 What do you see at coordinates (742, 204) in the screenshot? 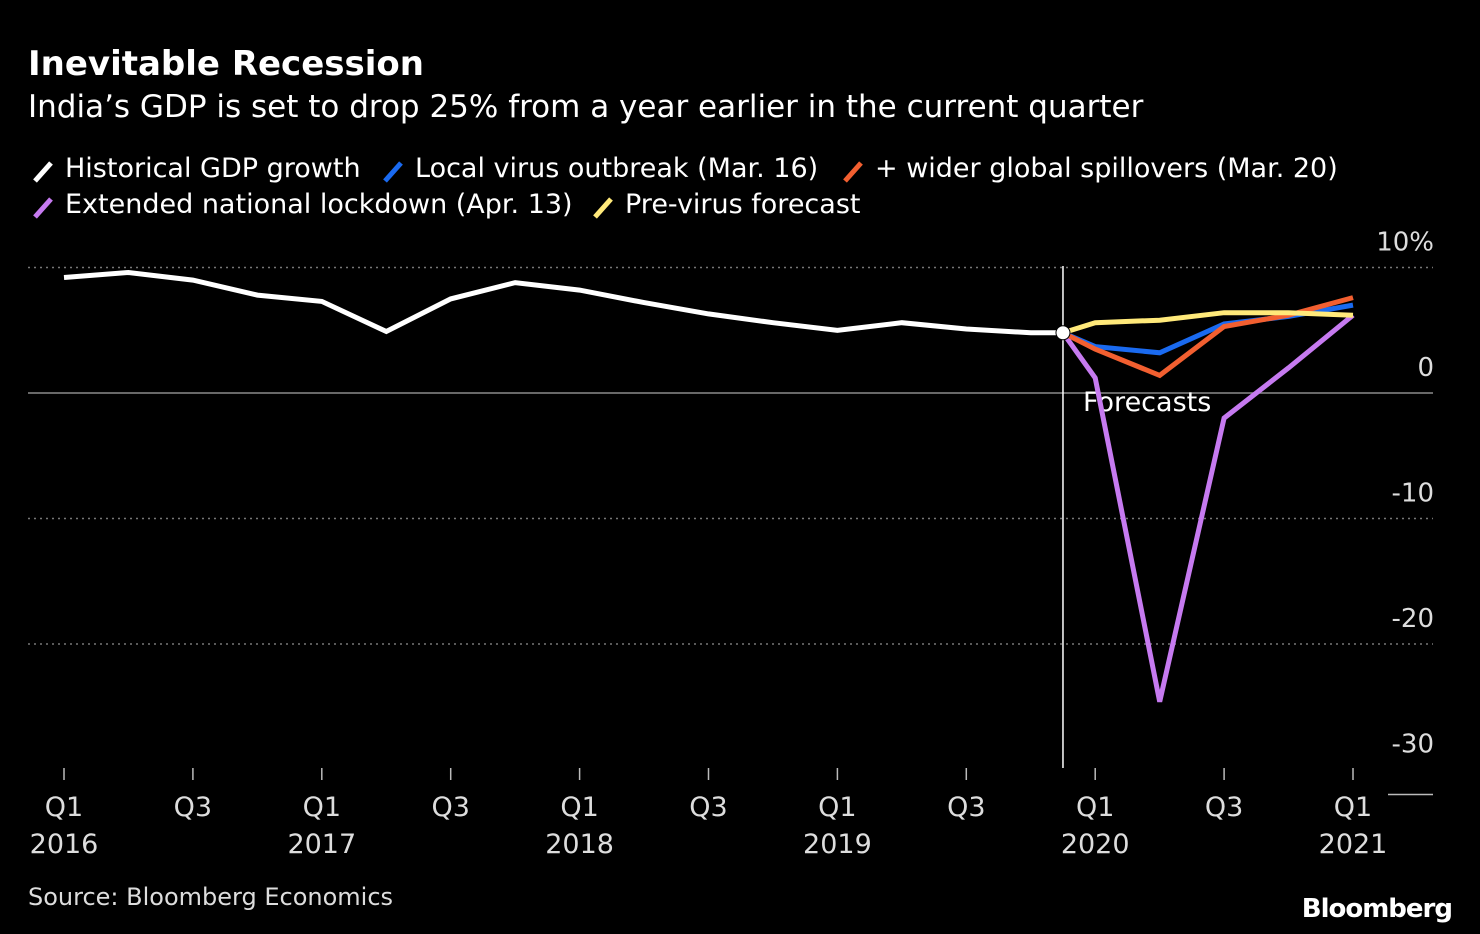
I see `legend-label-4: Pre-virus forecast` at bounding box center [742, 204].